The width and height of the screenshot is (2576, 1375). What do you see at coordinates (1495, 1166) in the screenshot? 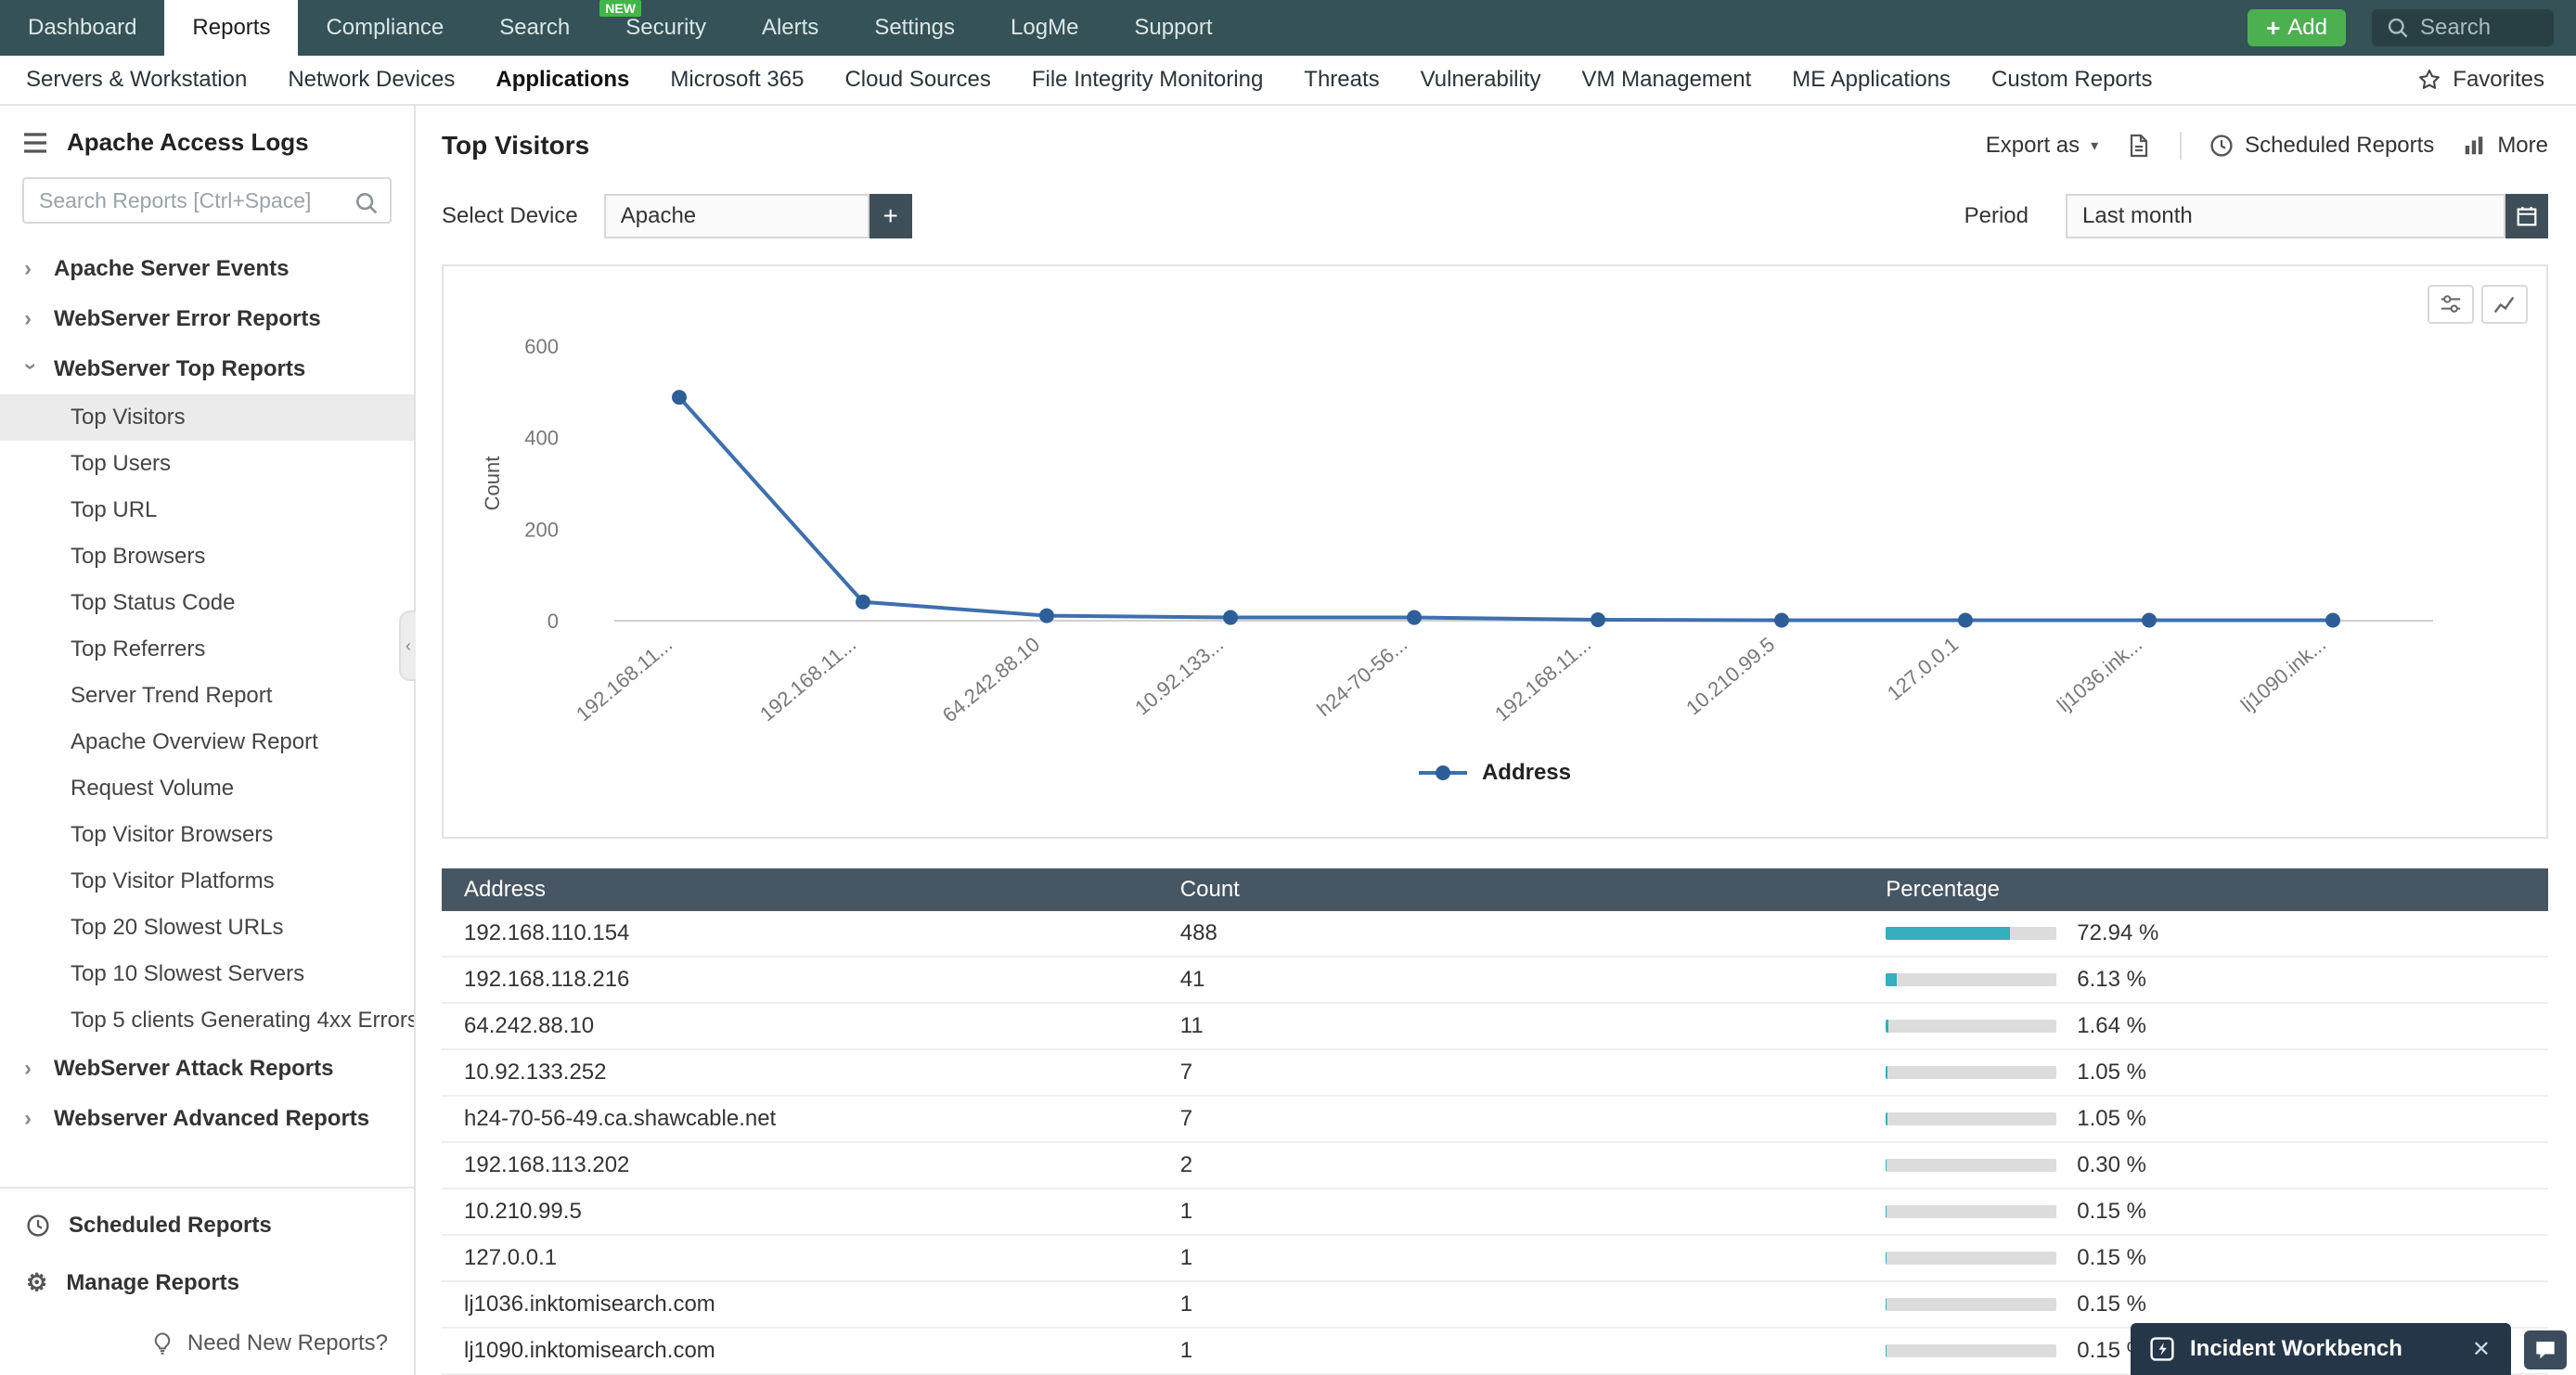
I see `table-row: 192.168.113.202 2 0.30 %` at bounding box center [1495, 1166].